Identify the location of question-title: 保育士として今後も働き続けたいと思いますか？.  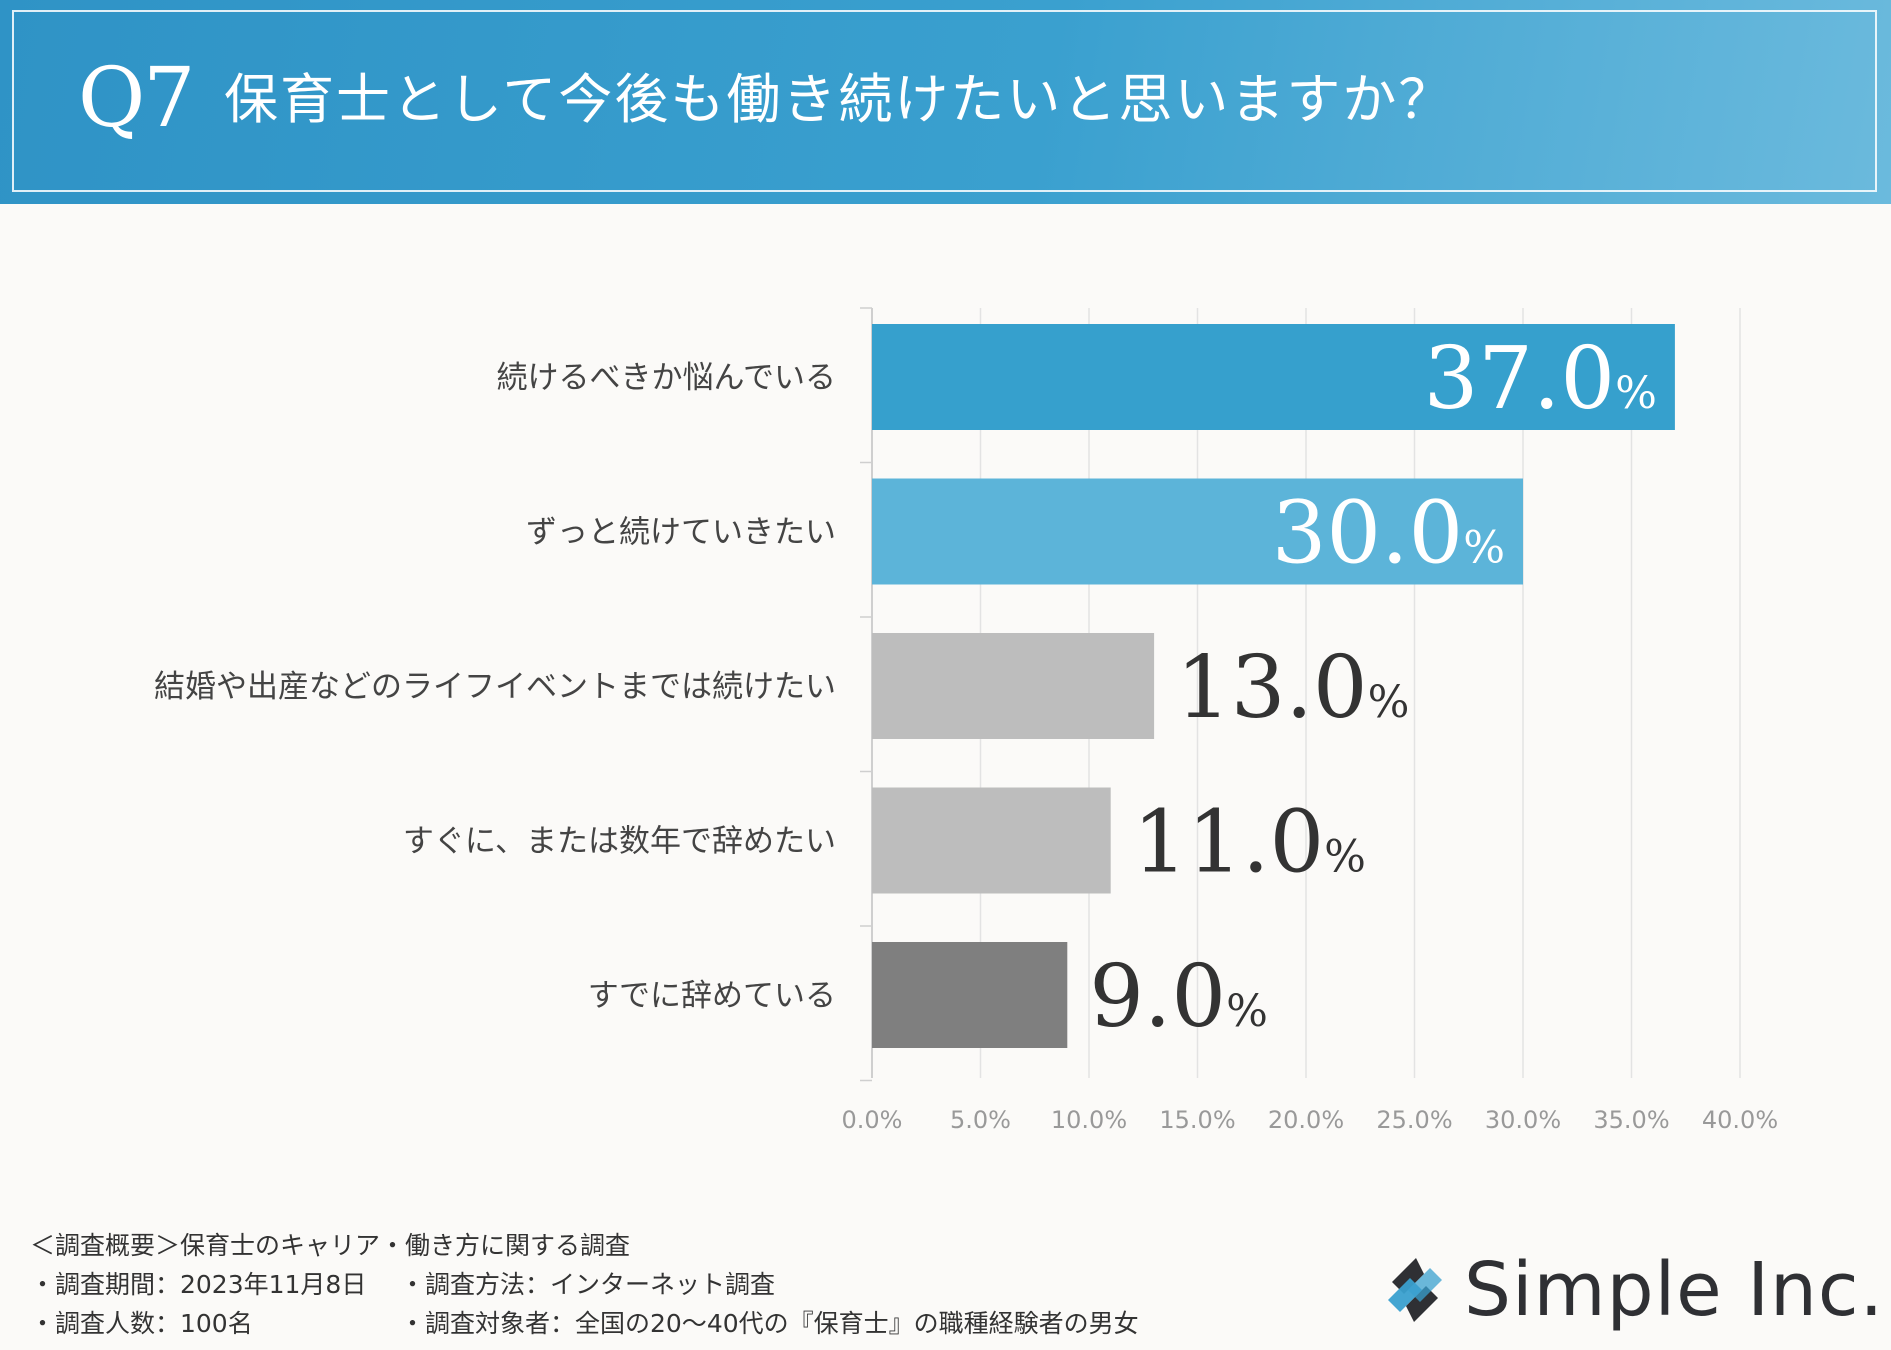
(839, 99).